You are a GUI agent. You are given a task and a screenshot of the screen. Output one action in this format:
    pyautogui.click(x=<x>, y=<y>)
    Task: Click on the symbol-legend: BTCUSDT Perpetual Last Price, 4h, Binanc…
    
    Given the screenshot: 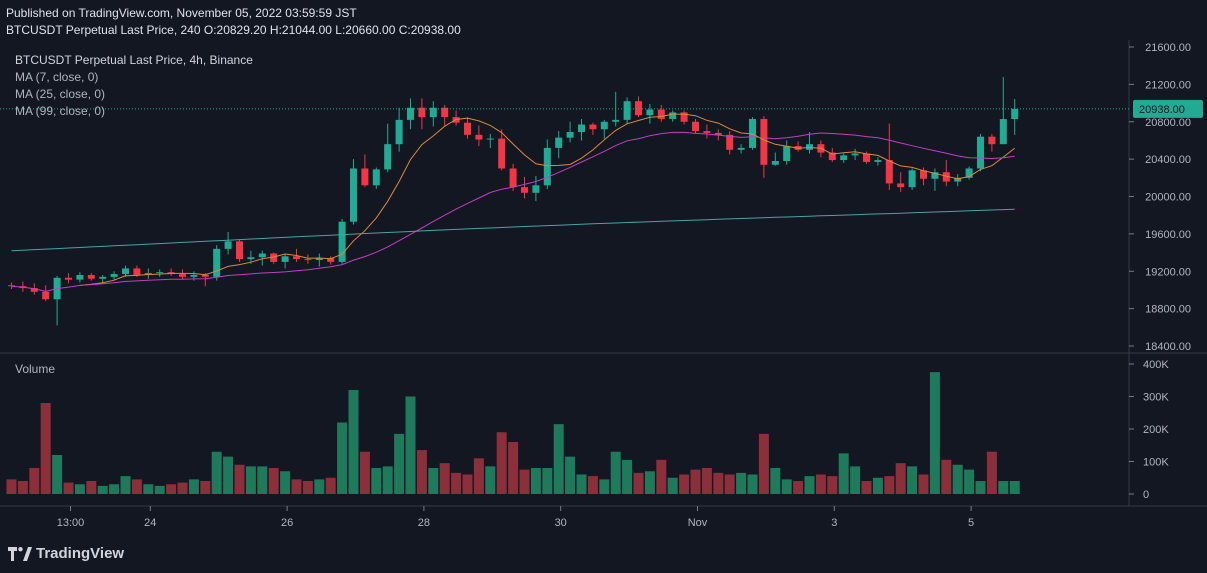 What is the action you would take?
    pyautogui.click(x=134, y=60)
    